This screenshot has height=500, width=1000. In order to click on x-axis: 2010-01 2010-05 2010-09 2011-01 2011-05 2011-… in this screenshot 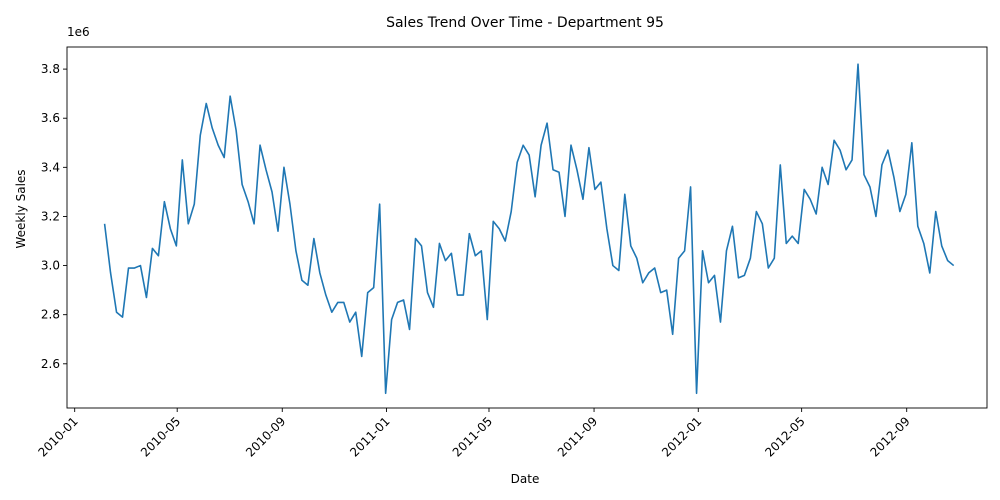, I will do `click(474, 434)`.